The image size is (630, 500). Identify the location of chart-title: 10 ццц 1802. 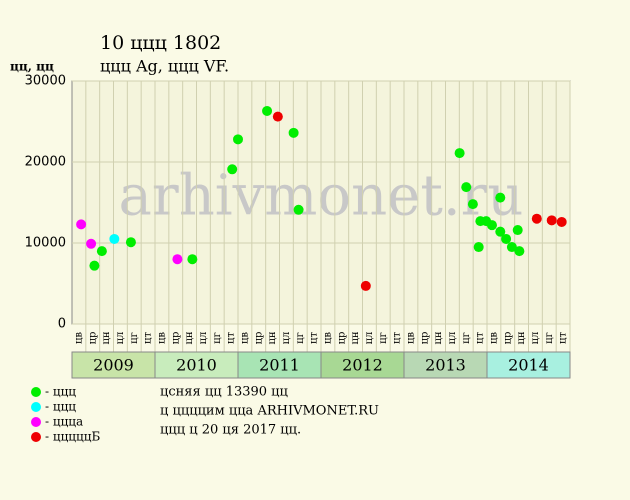
(160, 43).